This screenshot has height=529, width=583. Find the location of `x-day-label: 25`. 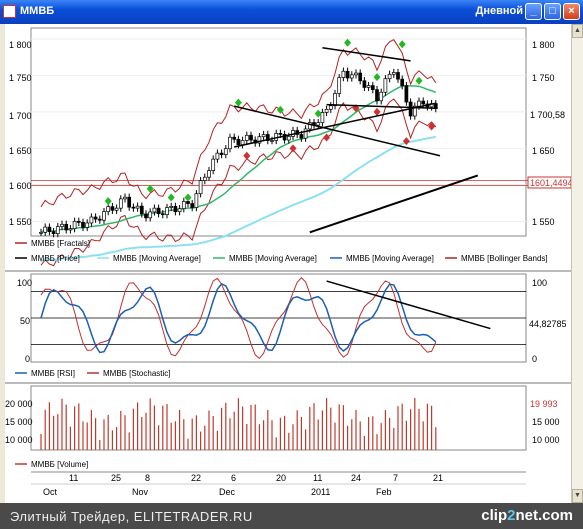

x-day-label: 25 is located at coordinates (116, 478).